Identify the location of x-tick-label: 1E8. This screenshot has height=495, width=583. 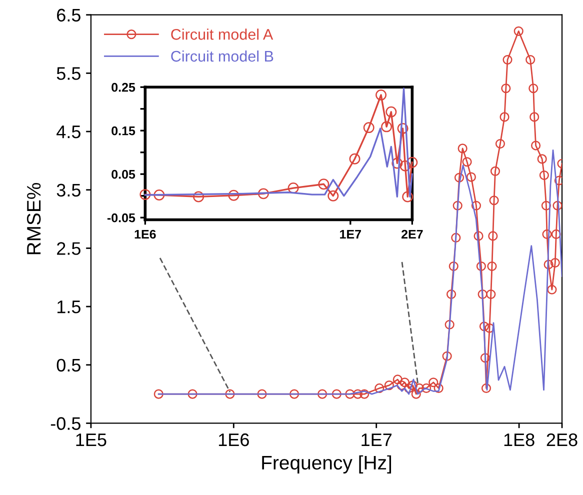
(519, 439).